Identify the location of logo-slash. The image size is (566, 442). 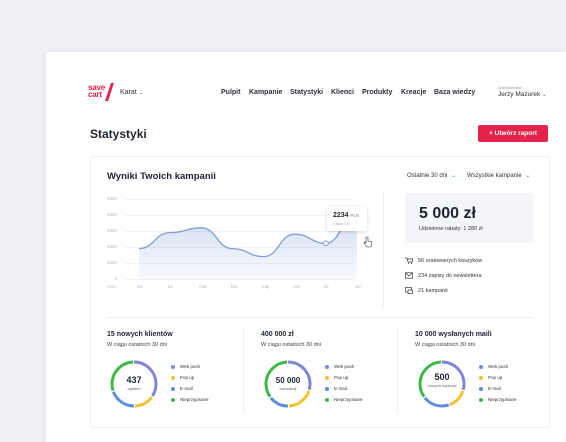
(109, 92).